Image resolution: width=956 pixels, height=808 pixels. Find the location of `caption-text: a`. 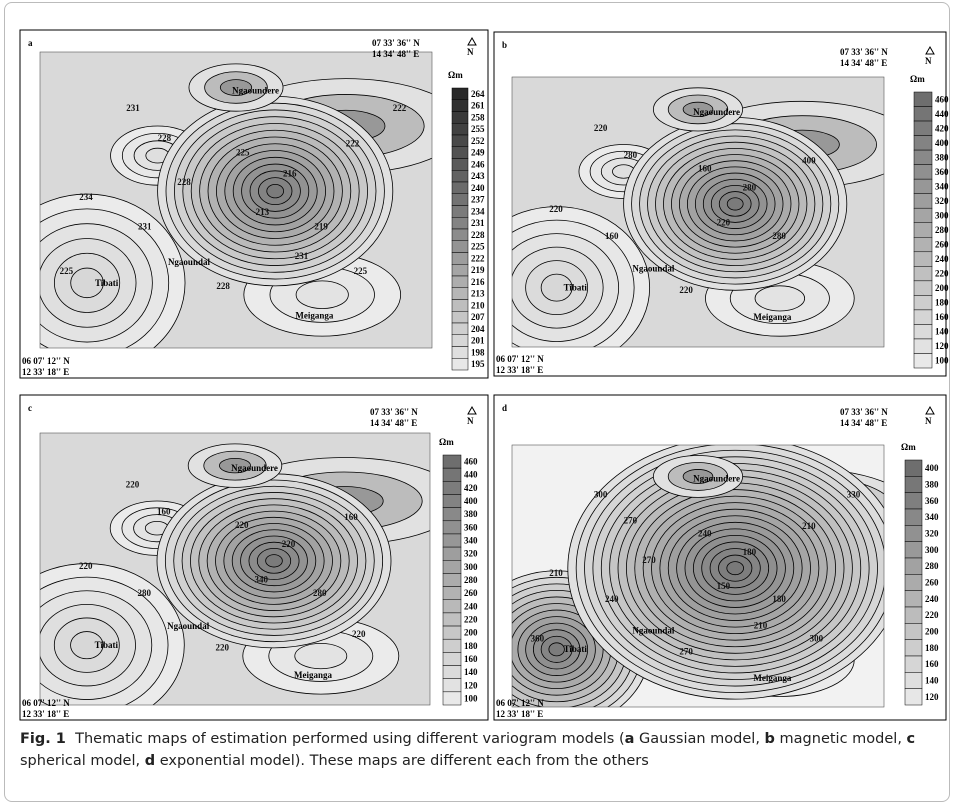

caption-text: a is located at coordinates (629, 739).